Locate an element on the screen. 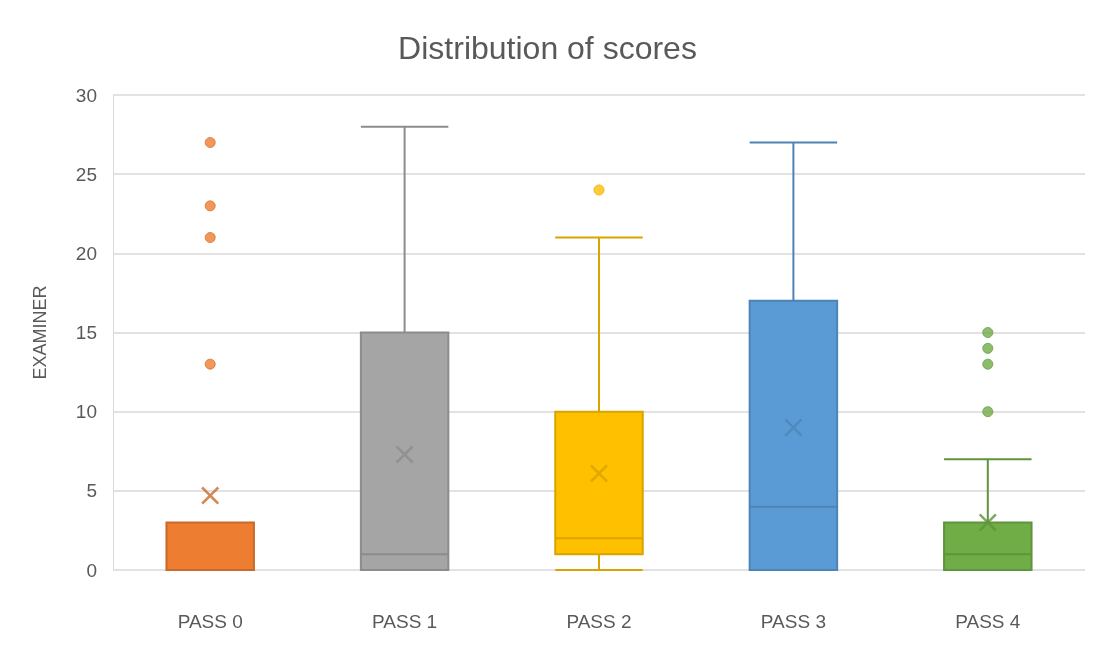 The width and height of the screenshot is (1095, 646). chart-title: Distribution of scores is located at coordinates (547, 48).